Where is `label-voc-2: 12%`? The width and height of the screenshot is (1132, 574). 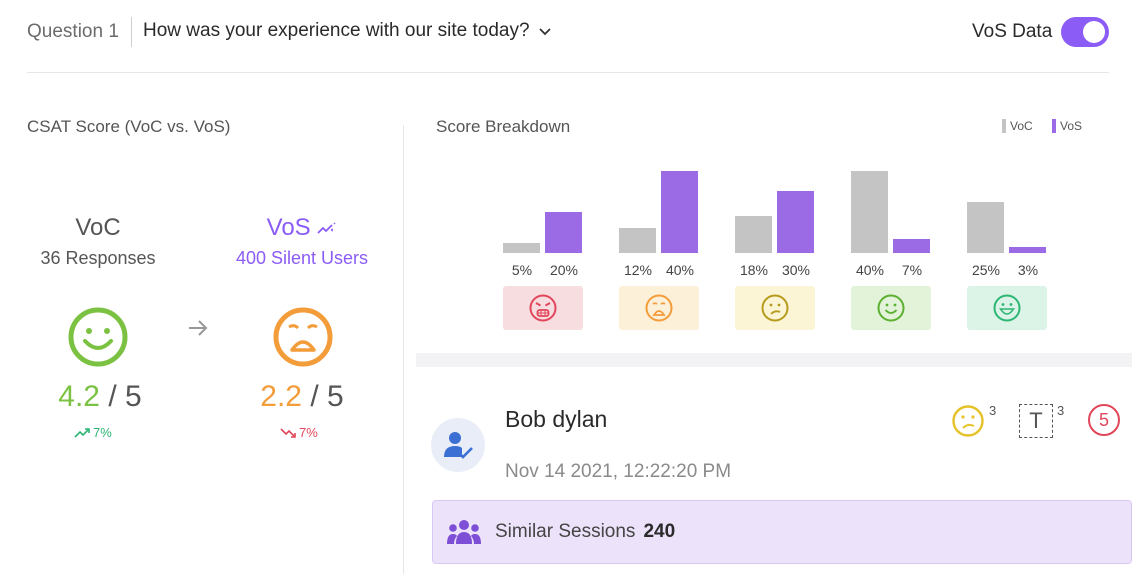 label-voc-2: 12% is located at coordinates (638, 270).